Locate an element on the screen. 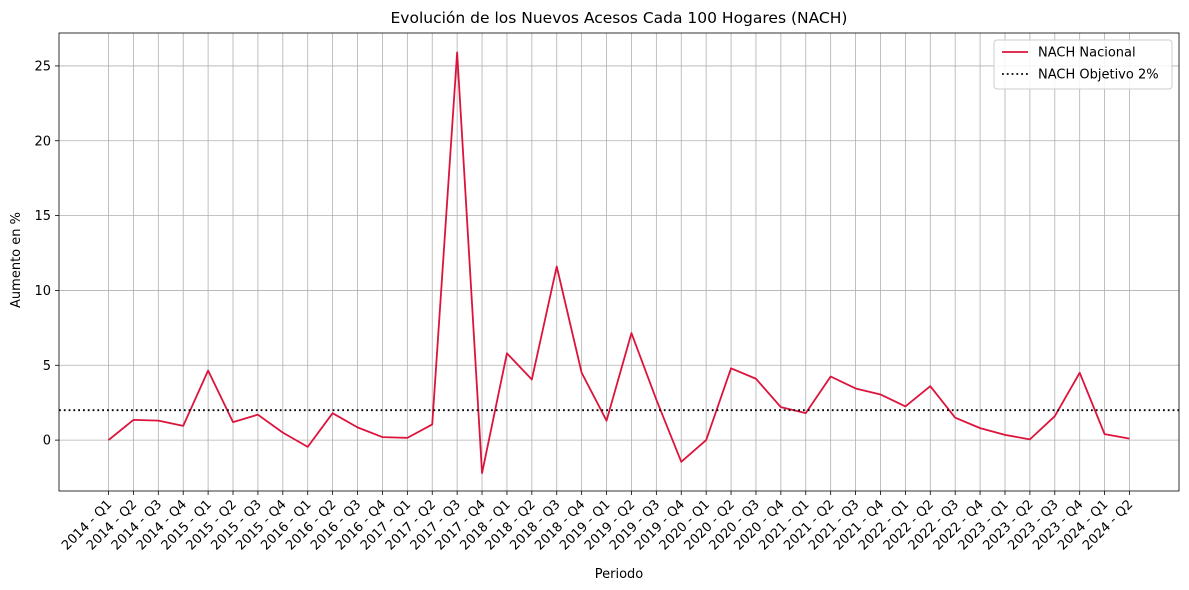  legend-label: NACH Objetivo 2% is located at coordinates (1098, 75).